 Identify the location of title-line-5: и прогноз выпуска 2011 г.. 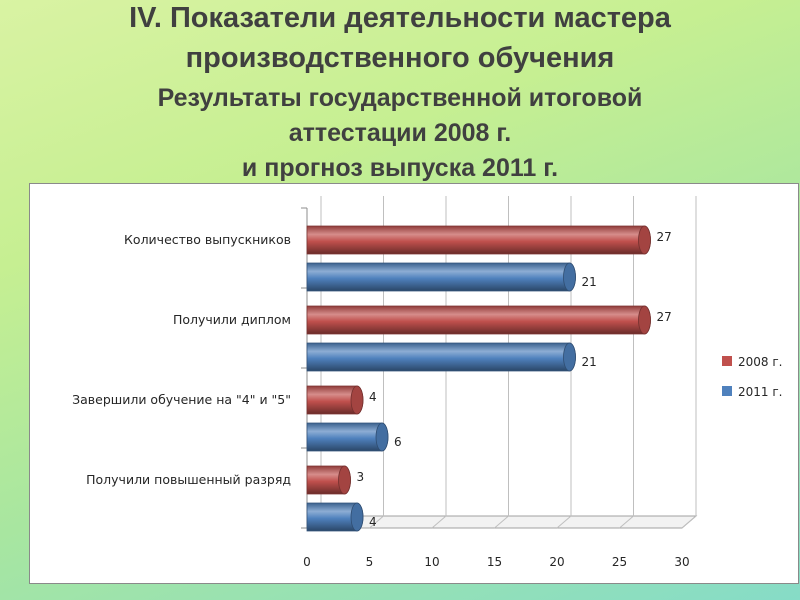
(400, 168).